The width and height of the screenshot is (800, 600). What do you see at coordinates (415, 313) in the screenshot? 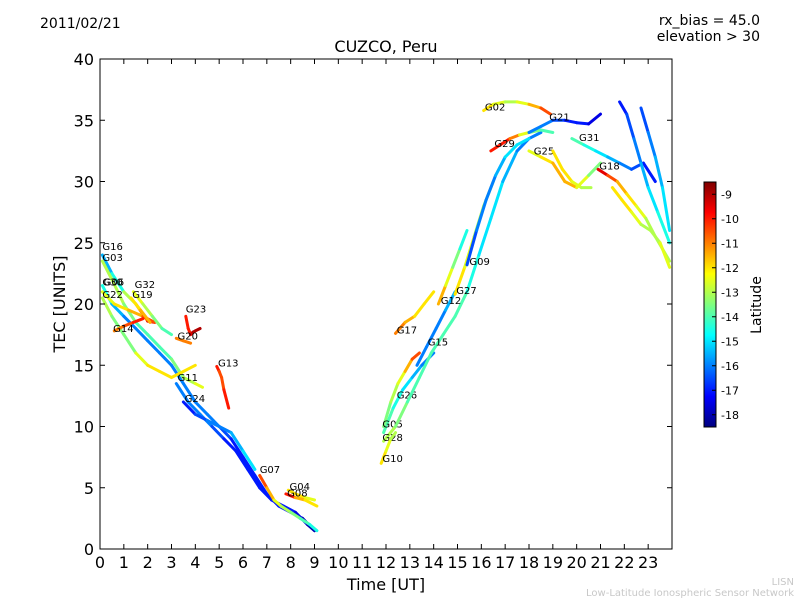
I see `series-G17: G17` at bounding box center [415, 313].